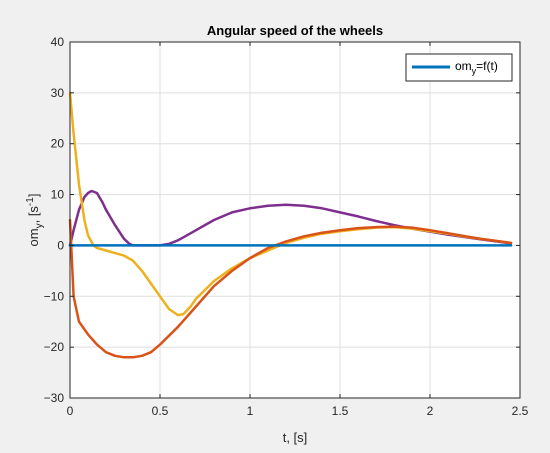 Image resolution: width=550 pixels, height=453 pixels. I want to click on legend-entry-sub: y, so click(474, 71).